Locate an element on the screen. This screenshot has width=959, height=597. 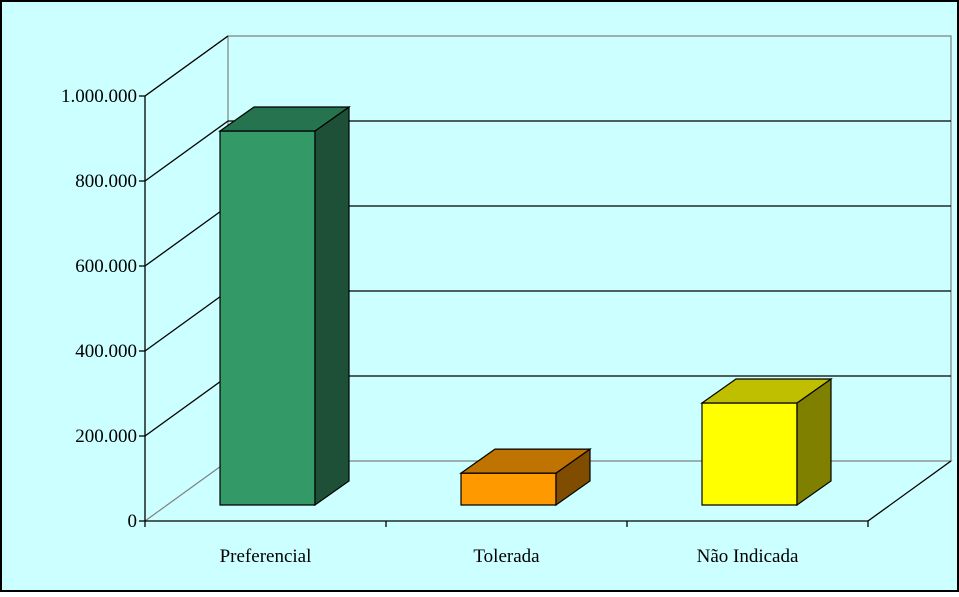
y-tick-label: 400.000 is located at coordinates (106, 351).